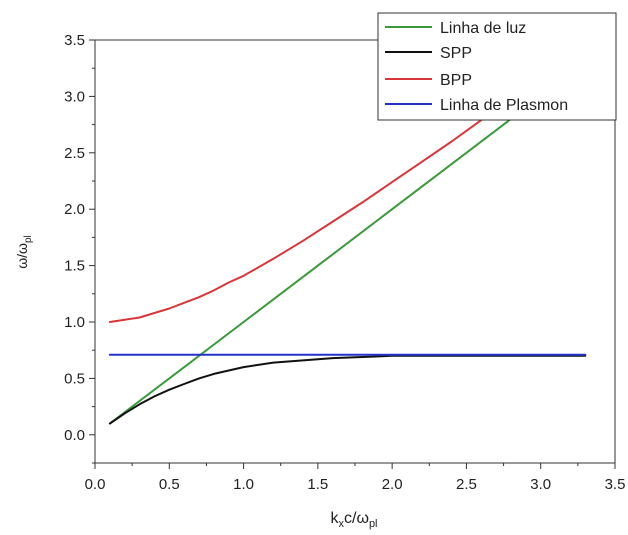 The image size is (628, 535). Describe the element at coordinates (615, 484) in the screenshot. I see `x-tick-label: 3.5` at that location.